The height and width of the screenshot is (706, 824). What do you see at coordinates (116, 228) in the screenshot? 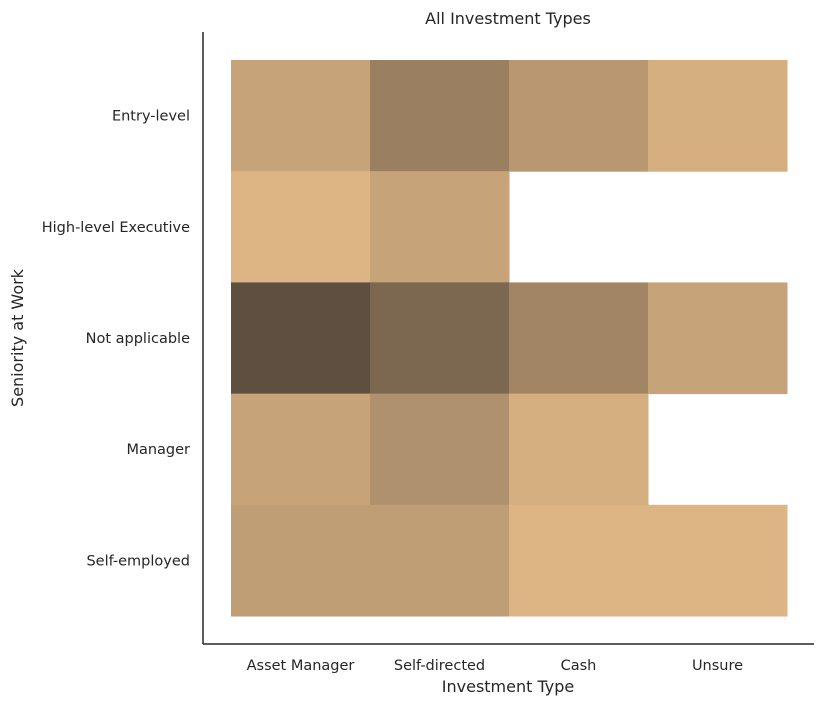
I see `y-tick-label: High-level Executive` at bounding box center [116, 228].